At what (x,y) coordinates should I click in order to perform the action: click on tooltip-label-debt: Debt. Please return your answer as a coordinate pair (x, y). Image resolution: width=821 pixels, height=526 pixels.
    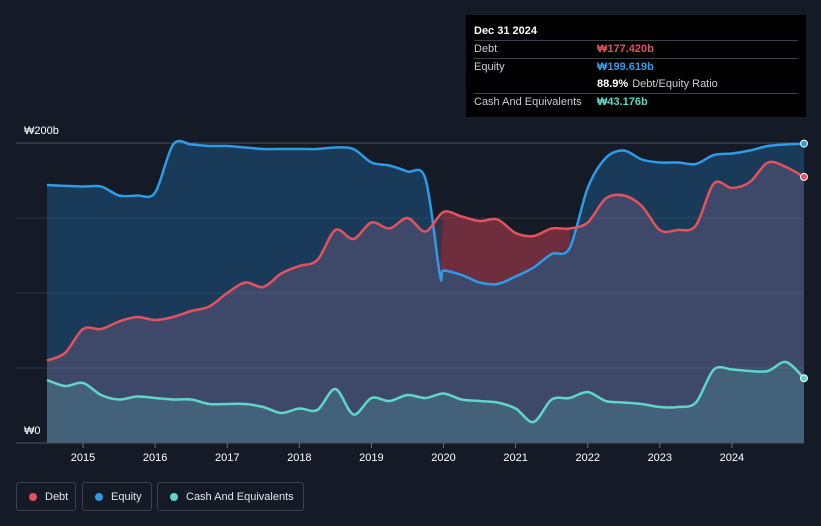
    Looking at the image, I should click on (486, 49).